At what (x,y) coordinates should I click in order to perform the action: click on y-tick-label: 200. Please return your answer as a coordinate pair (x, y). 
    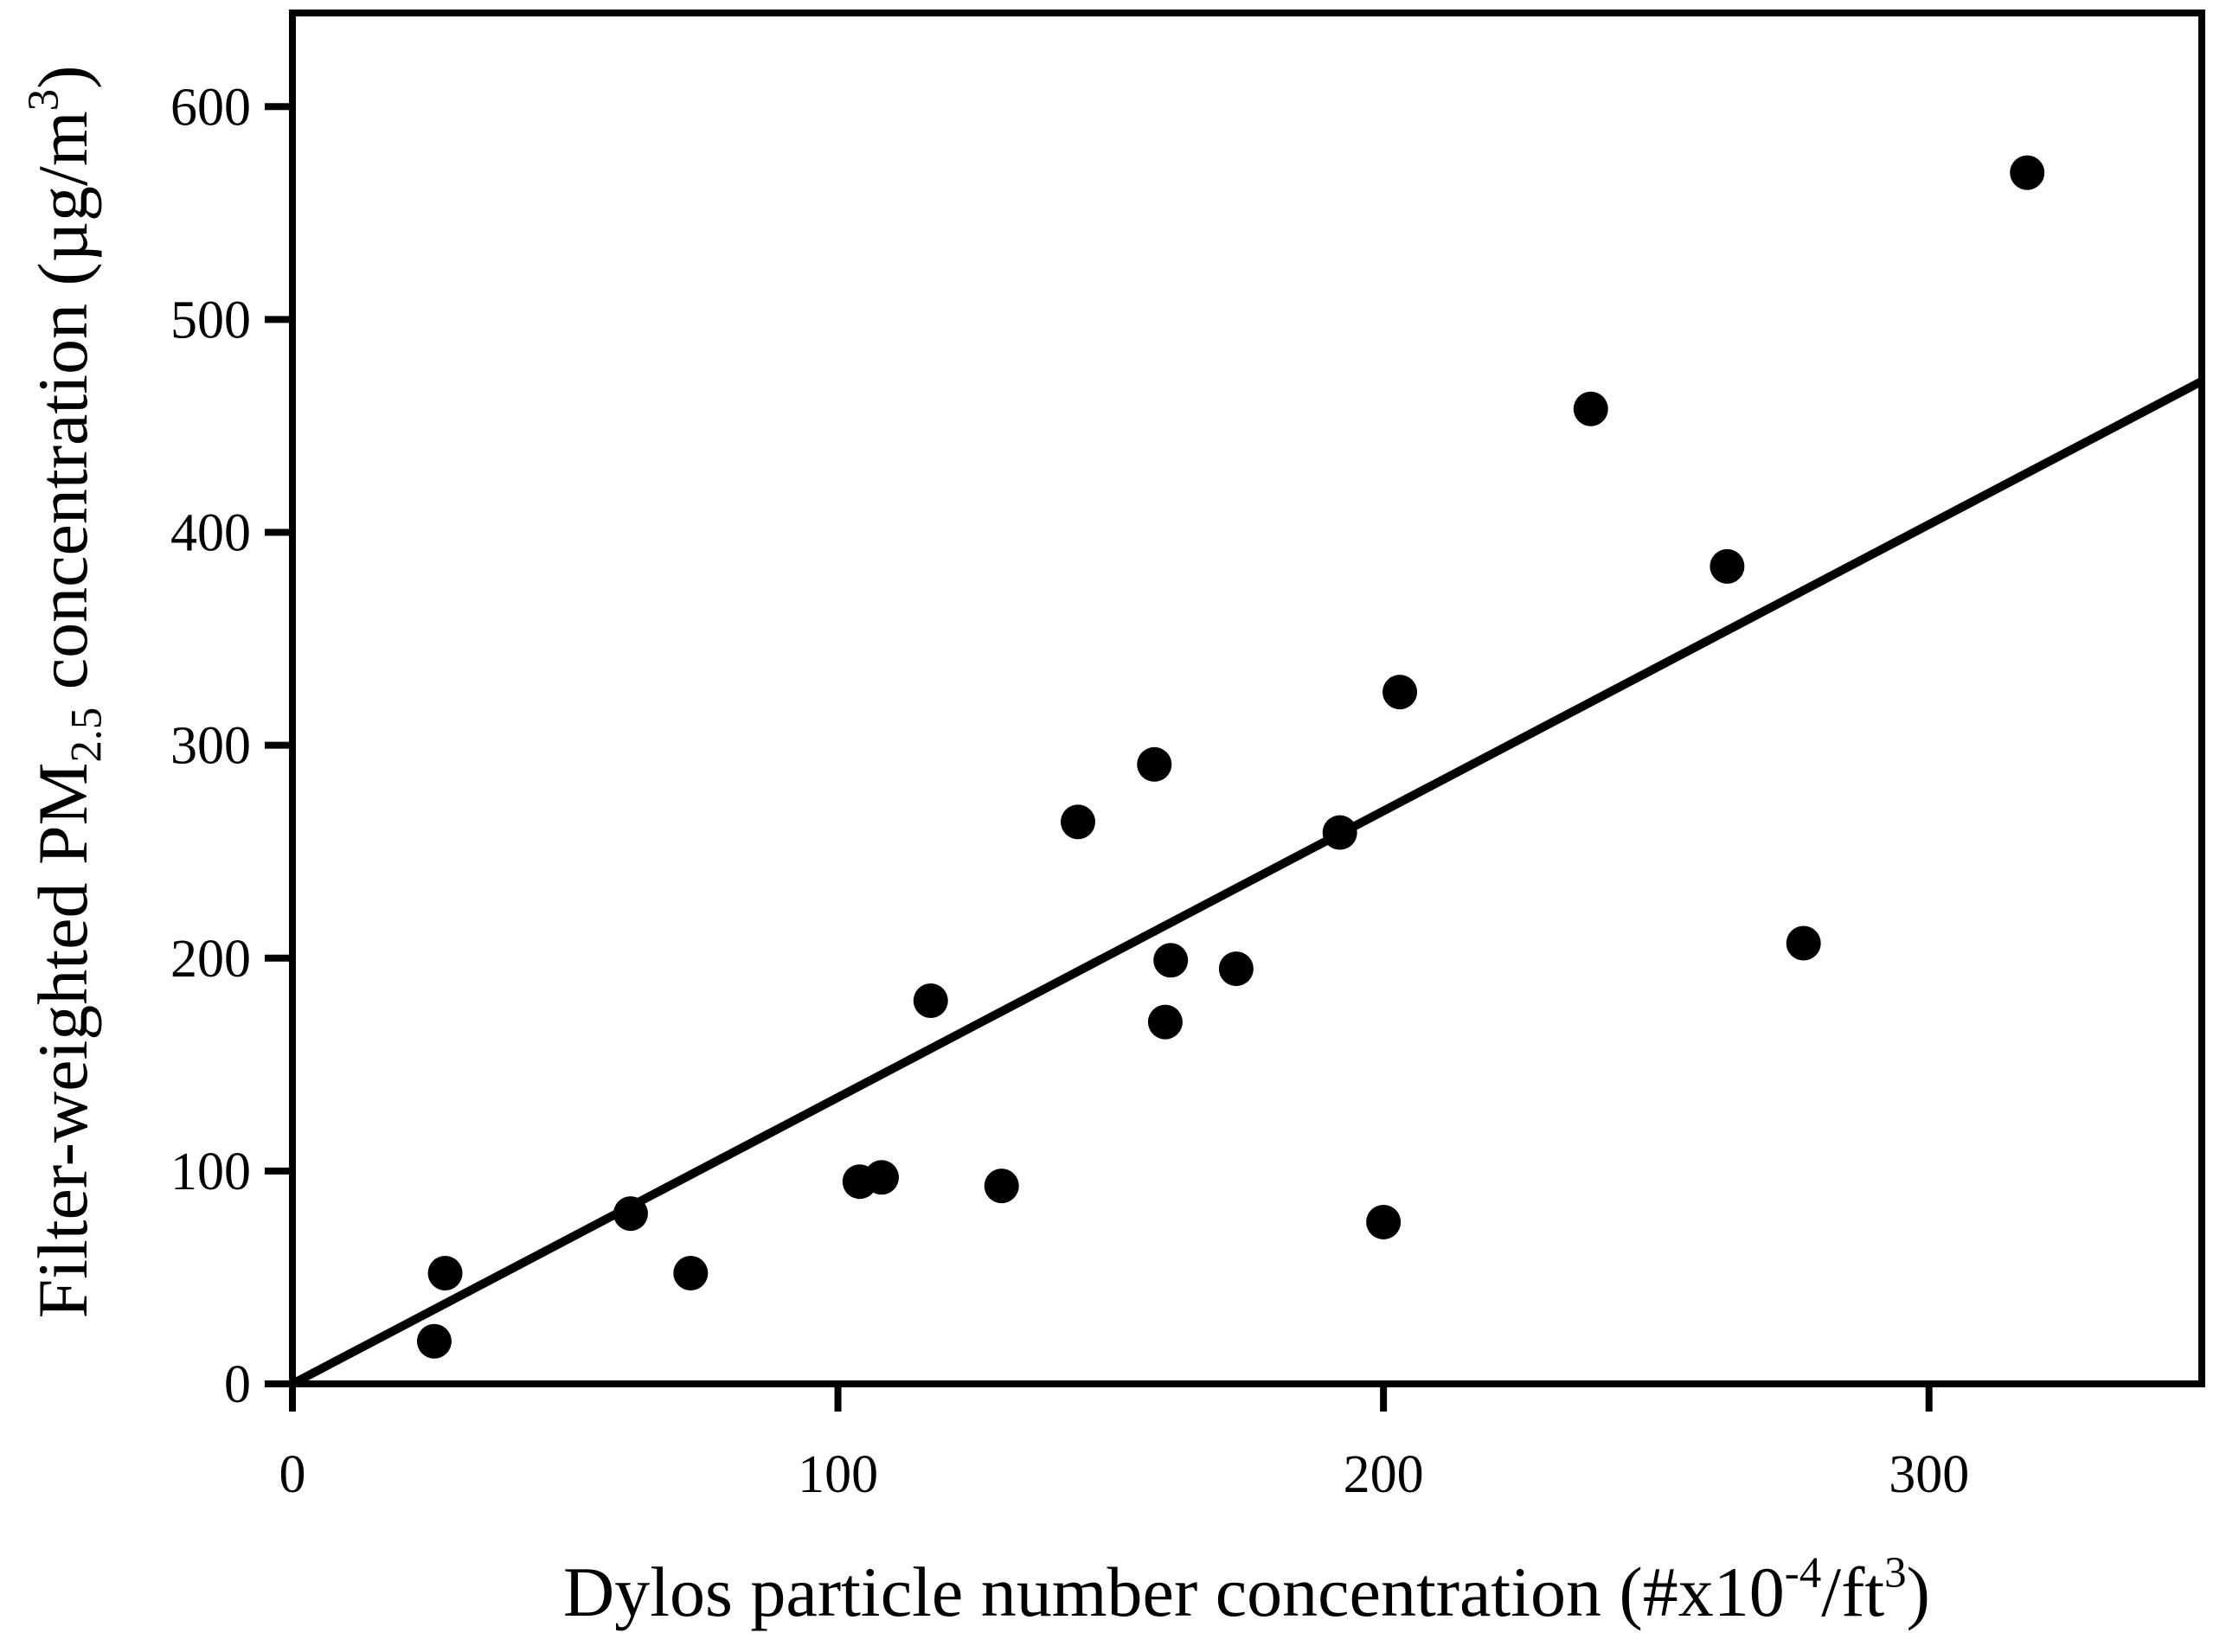
    Looking at the image, I should click on (210, 959).